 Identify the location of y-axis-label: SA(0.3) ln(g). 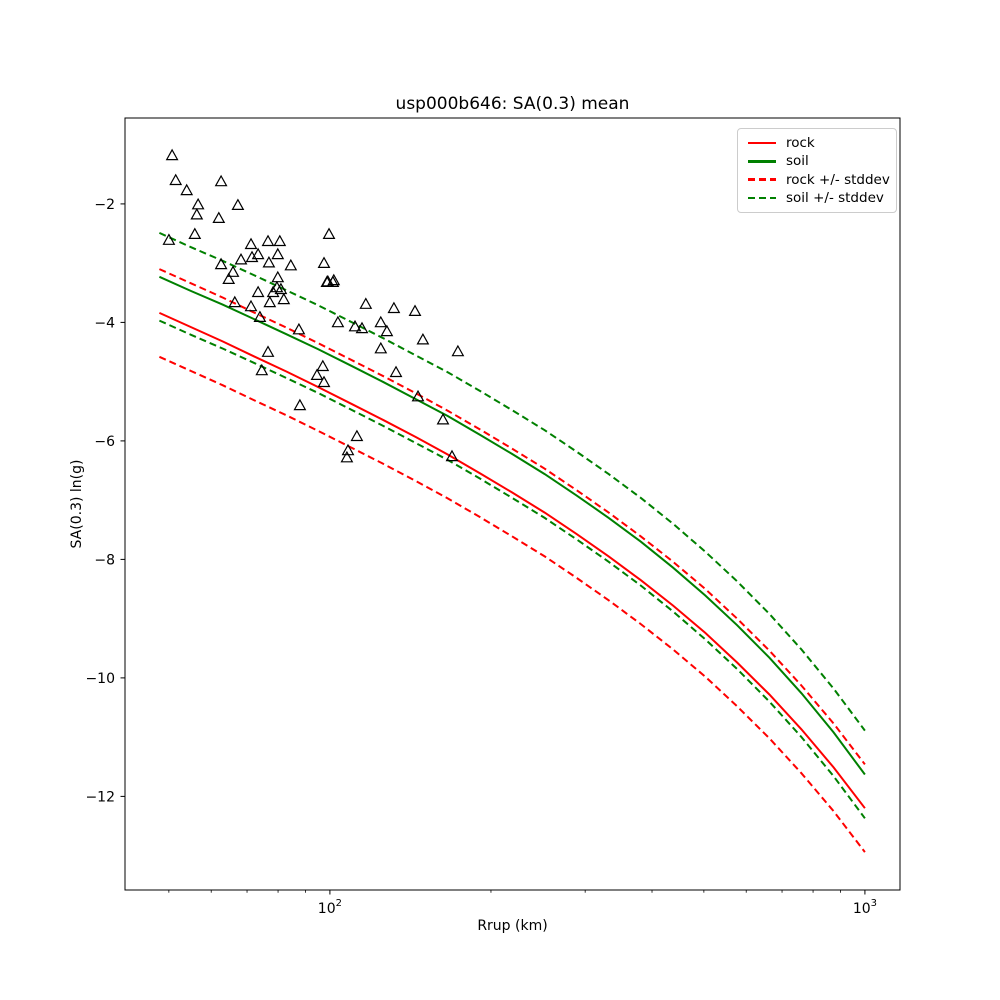
(77, 504).